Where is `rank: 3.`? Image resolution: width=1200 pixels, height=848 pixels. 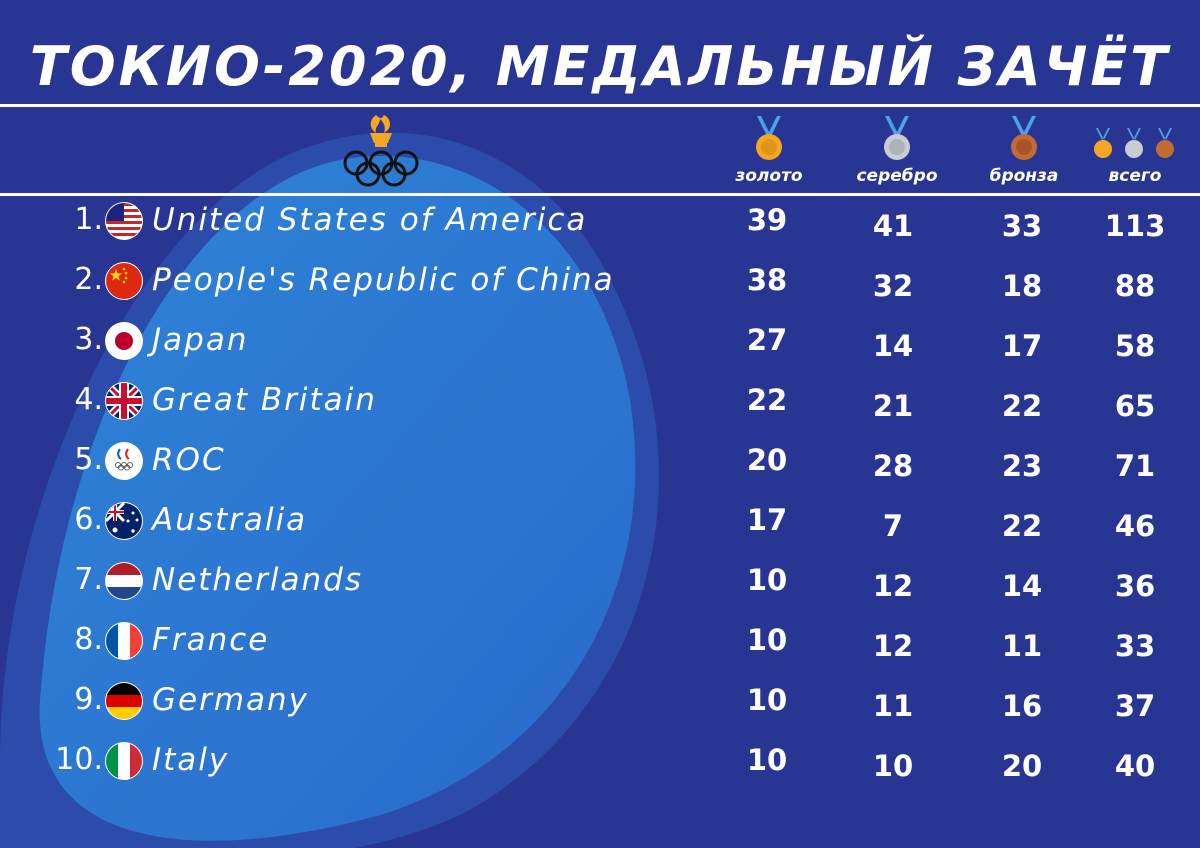 rank: 3. is located at coordinates (88, 339).